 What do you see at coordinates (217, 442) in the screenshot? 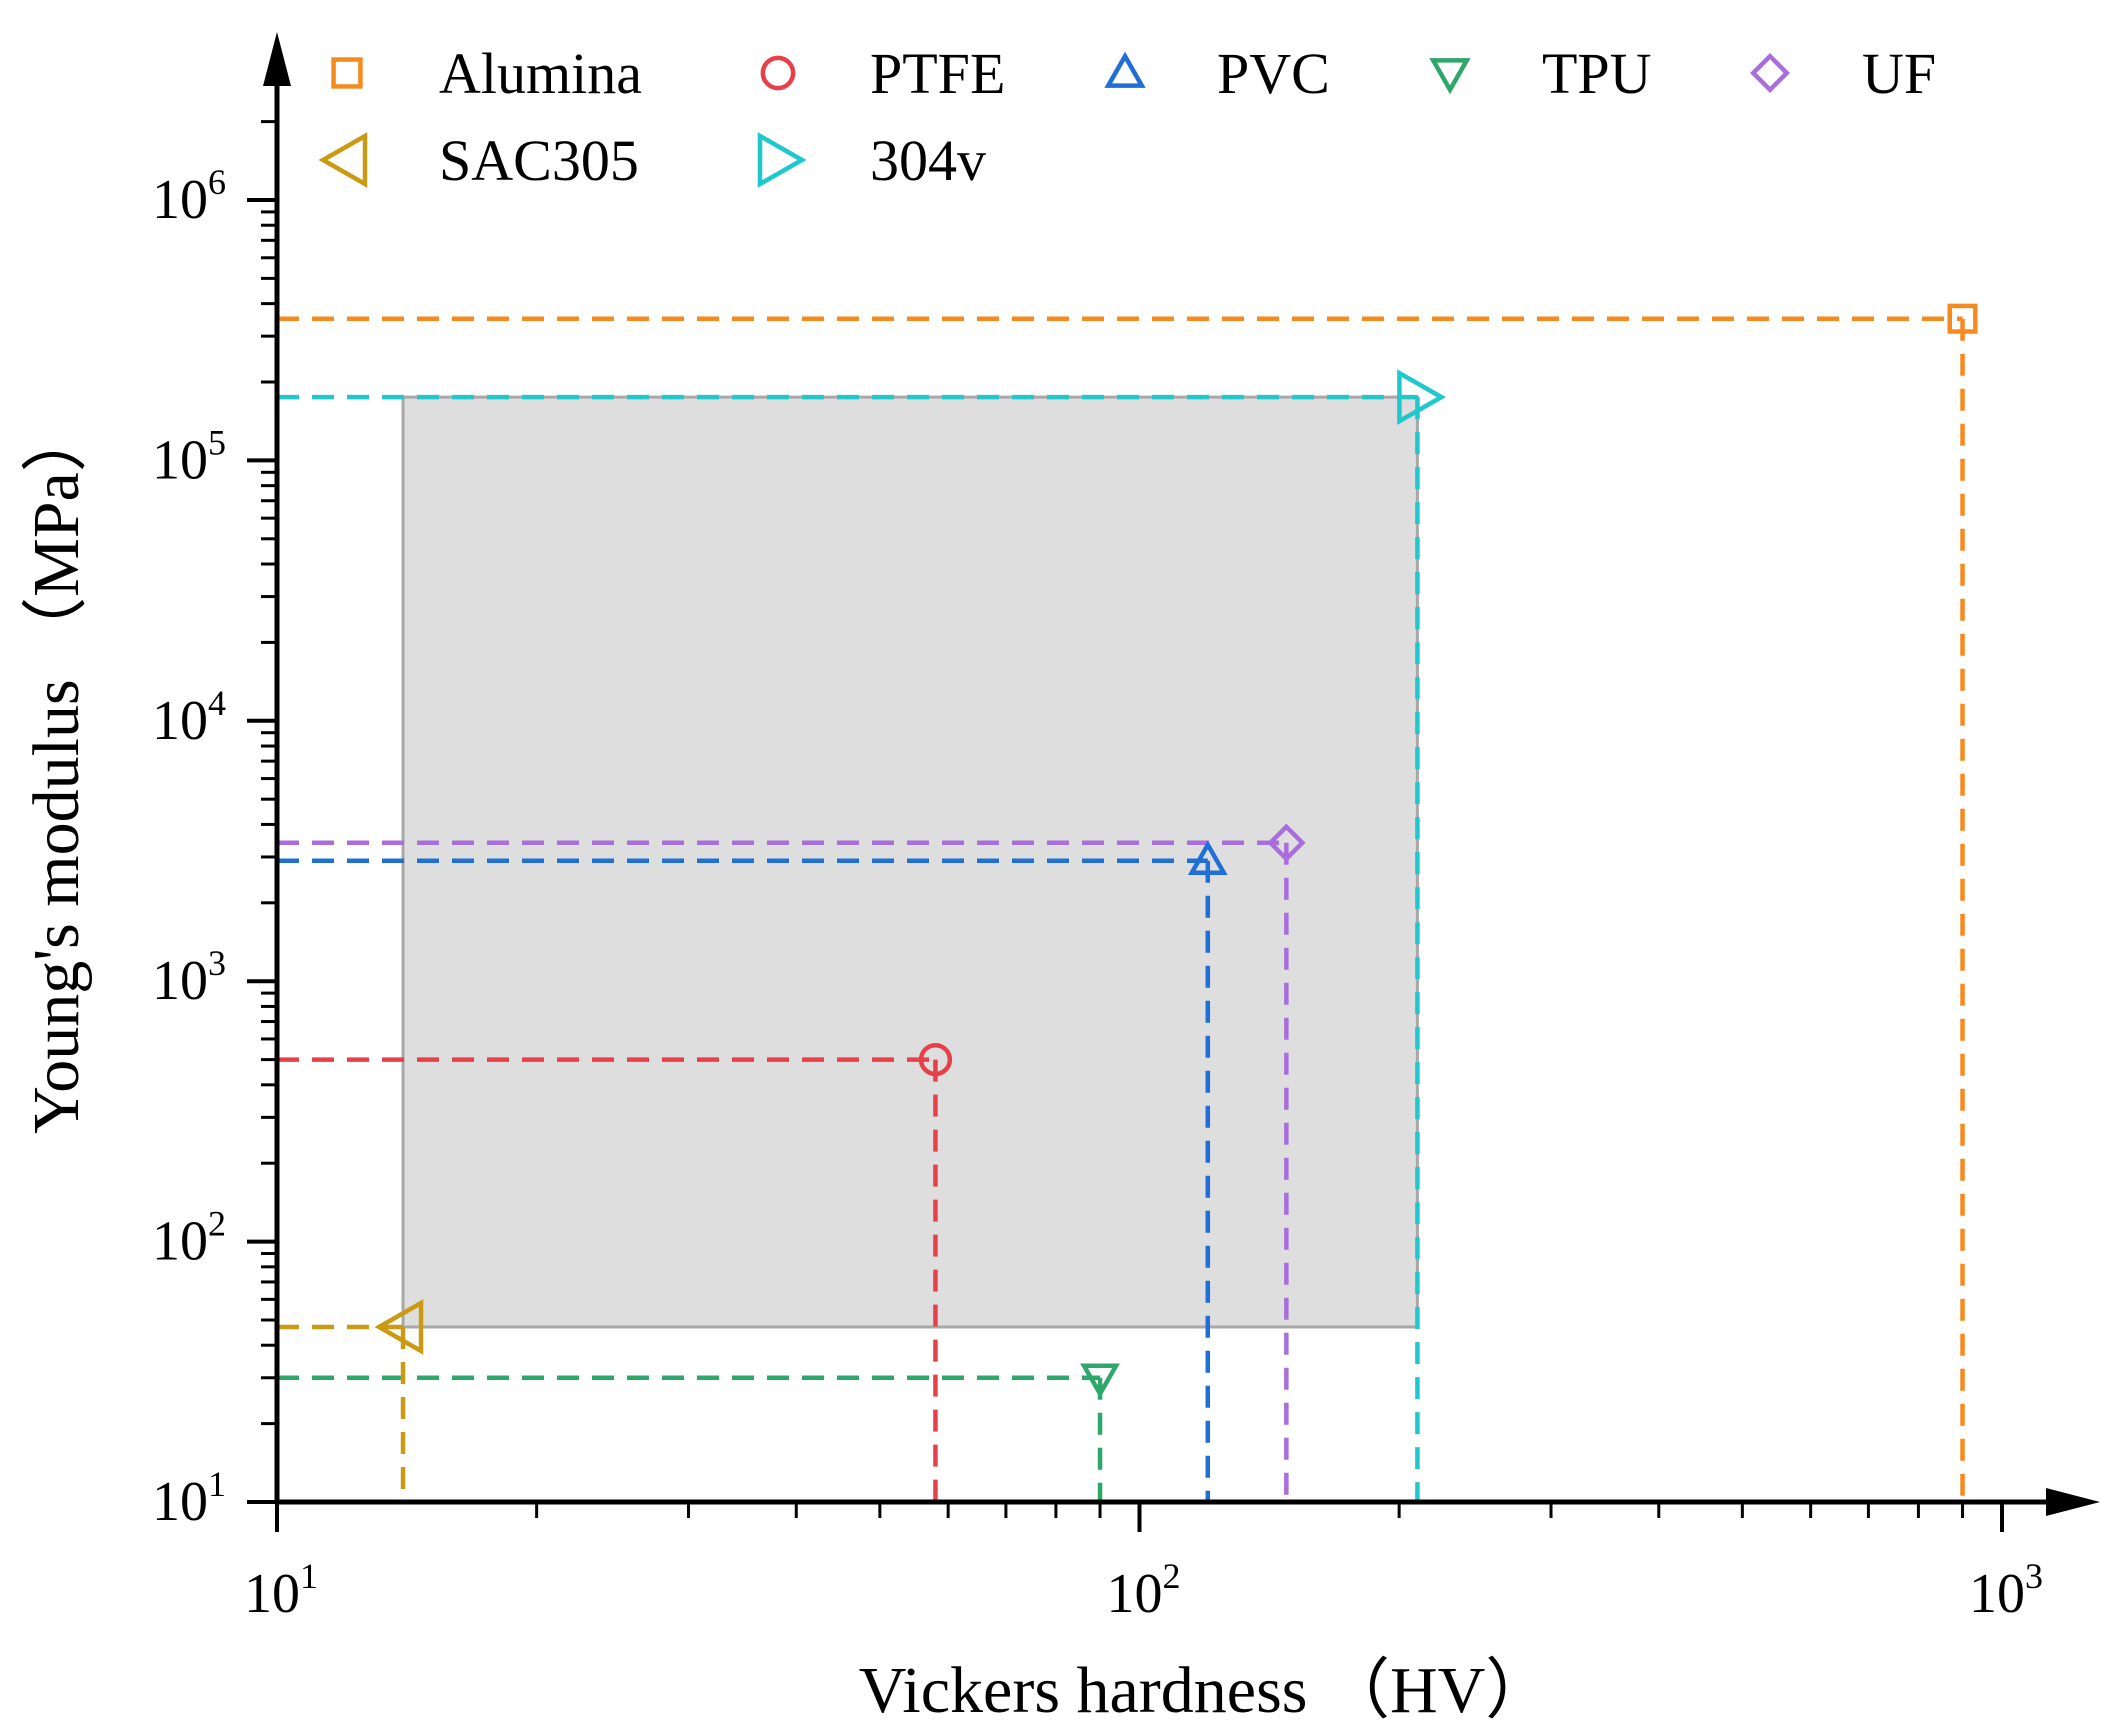
I see `y-tick-label-exponent: 5` at bounding box center [217, 442].